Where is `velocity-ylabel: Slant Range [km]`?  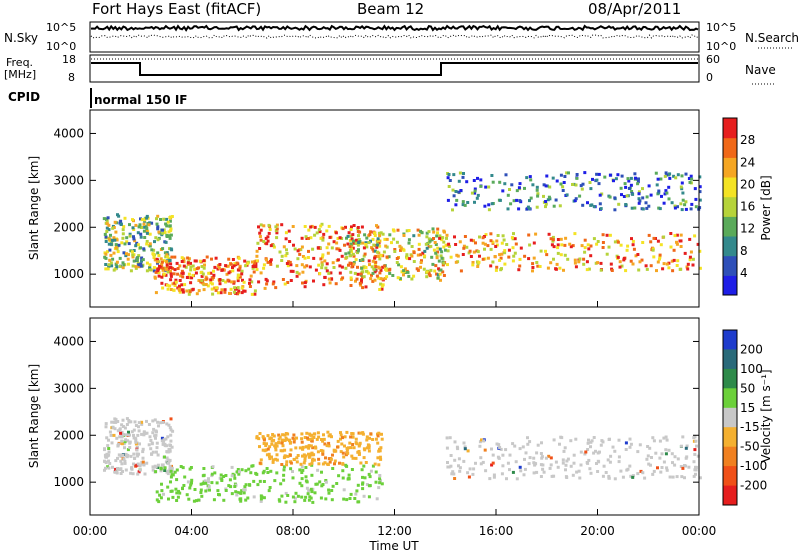 velocity-ylabel: Slant Range [km] is located at coordinates (34, 416).